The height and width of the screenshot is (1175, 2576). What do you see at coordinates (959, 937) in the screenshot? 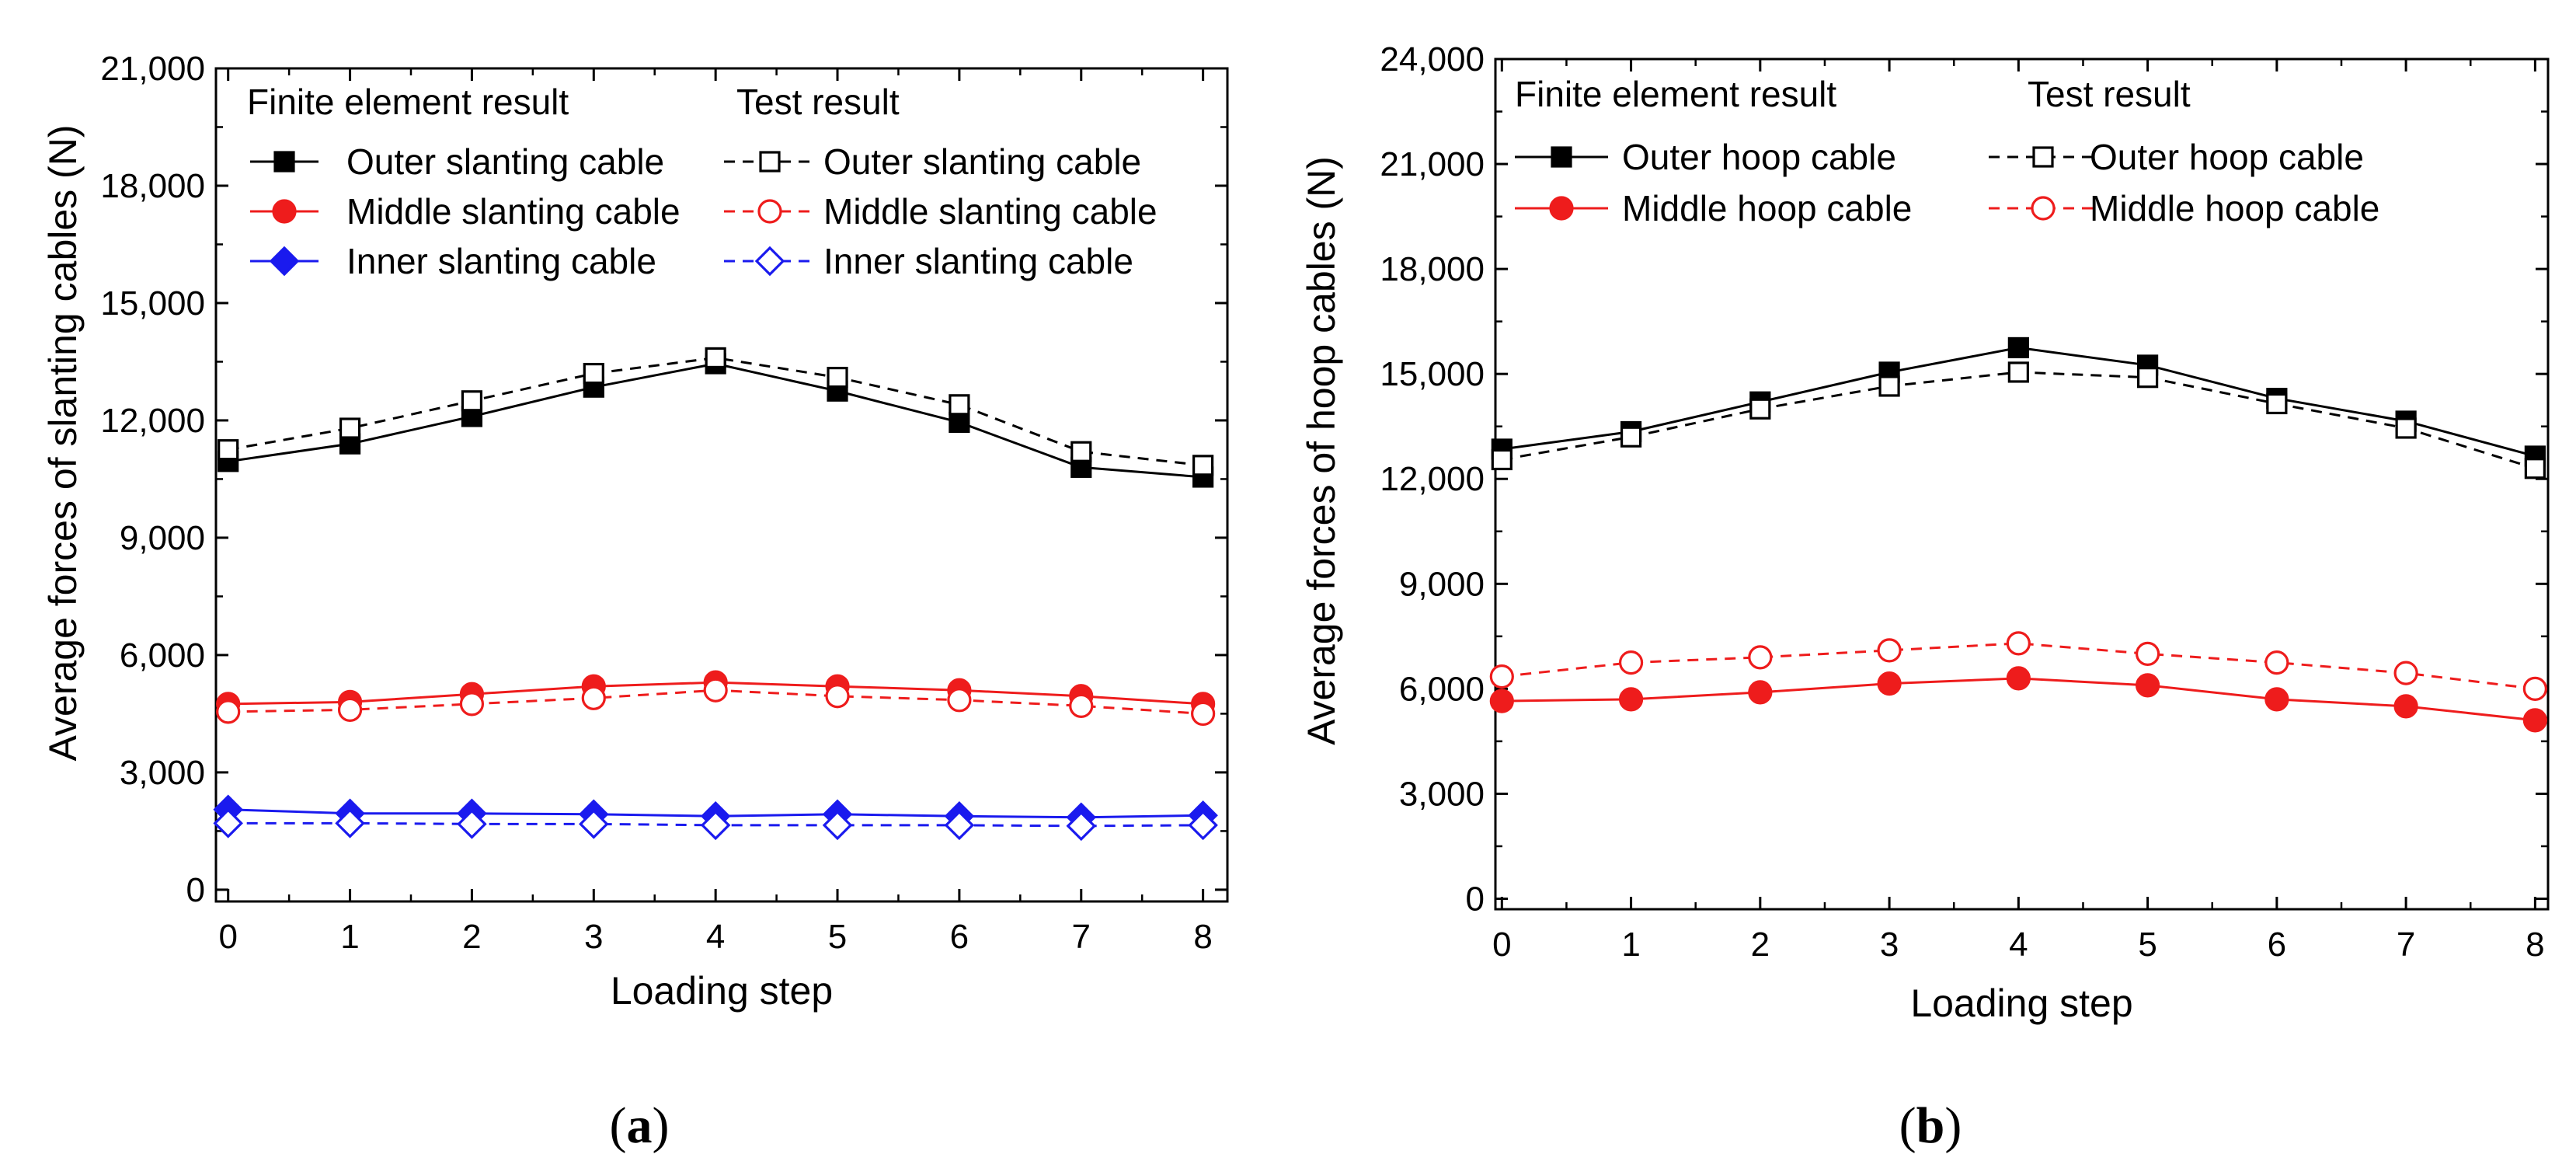
I see `x-tick-label: 6` at bounding box center [959, 937].